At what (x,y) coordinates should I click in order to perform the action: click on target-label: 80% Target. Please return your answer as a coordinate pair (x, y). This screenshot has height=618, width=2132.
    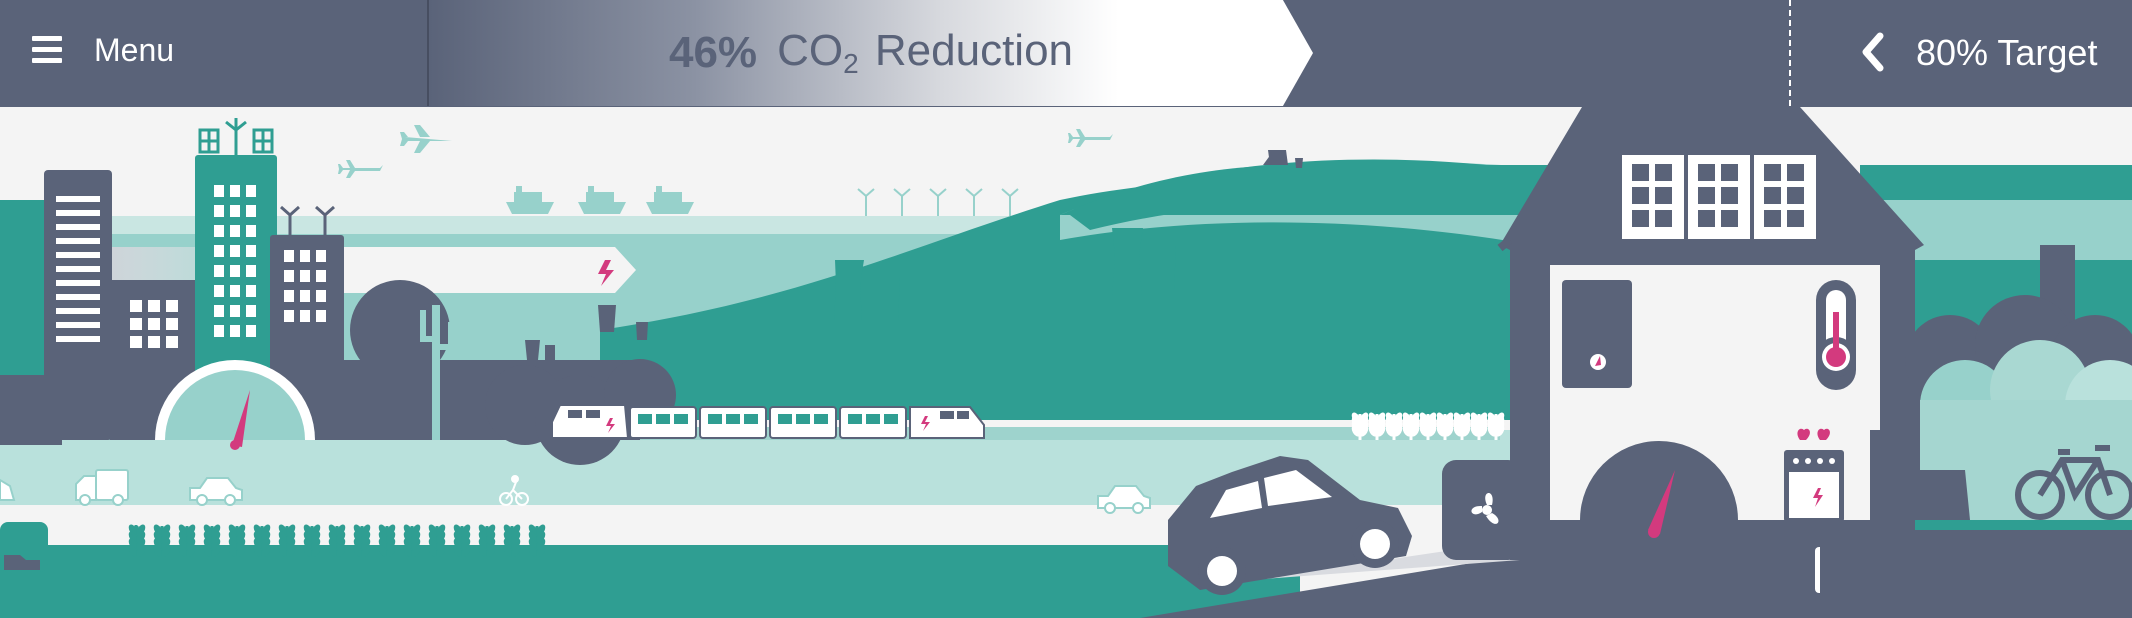
    Looking at the image, I should click on (2007, 52).